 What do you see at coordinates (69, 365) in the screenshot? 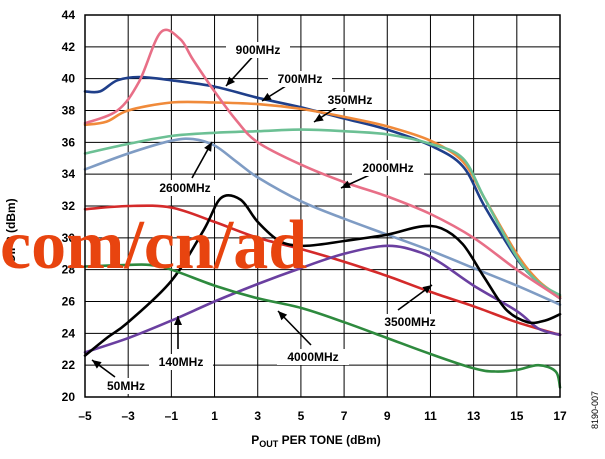
I see `y-tick-22: 22` at bounding box center [69, 365].